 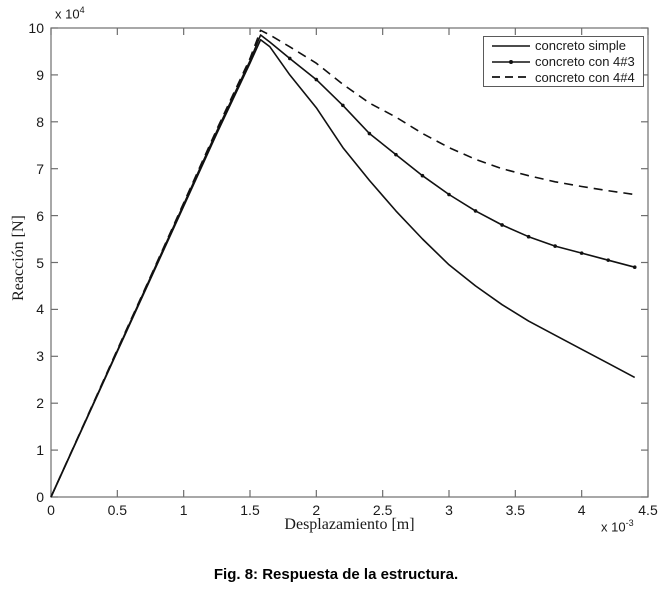 I want to click on y-tick-label: 4, so click(x=40, y=309).